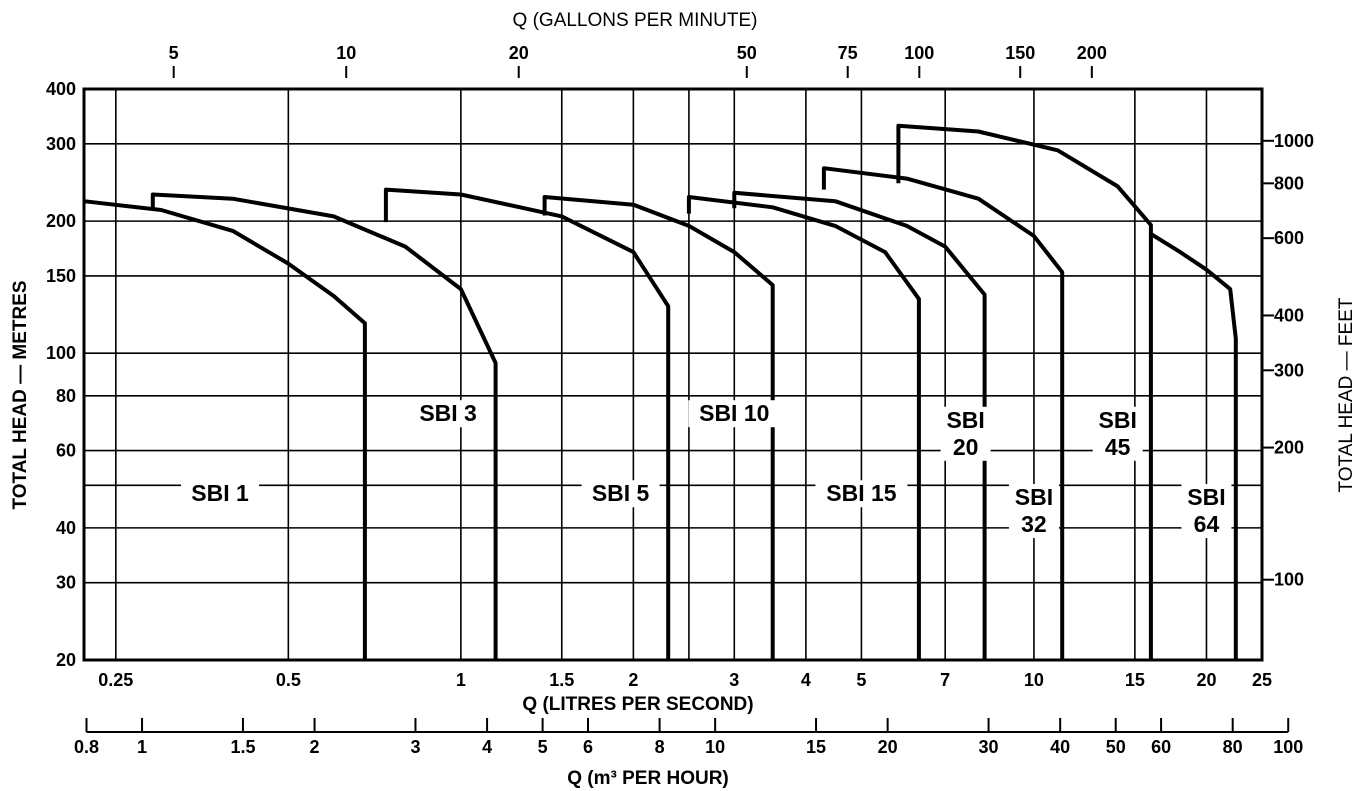 Image resolution: width=1367 pixels, height=791 pixels. Describe the element at coordinates (1289, 238) in the screenshot. I see `right-tick-label: 600` at that location.